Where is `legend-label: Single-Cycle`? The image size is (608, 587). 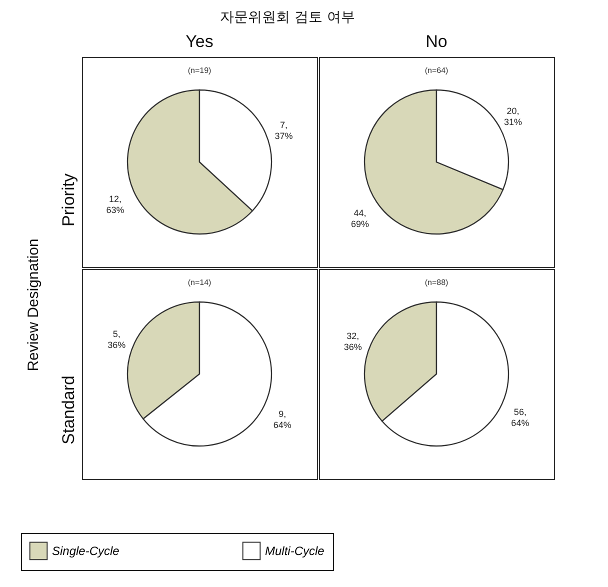 legend-label: Single-Cycle is located at coordinates (86, 551).